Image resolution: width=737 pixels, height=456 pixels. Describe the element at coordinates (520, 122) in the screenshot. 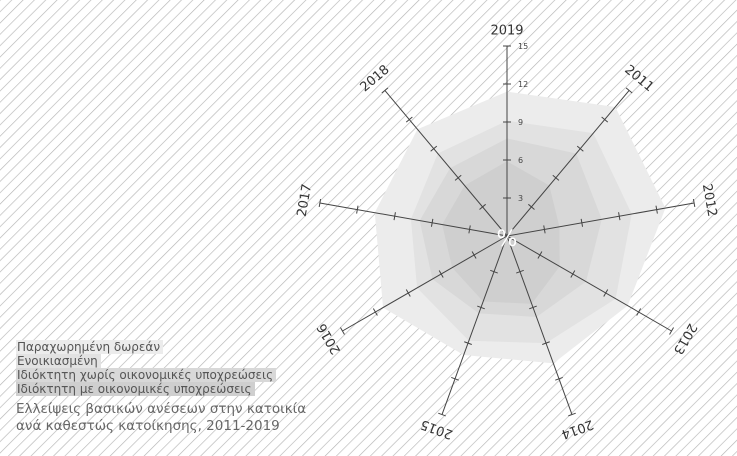

I see `tick-label-9: 9` at that location.